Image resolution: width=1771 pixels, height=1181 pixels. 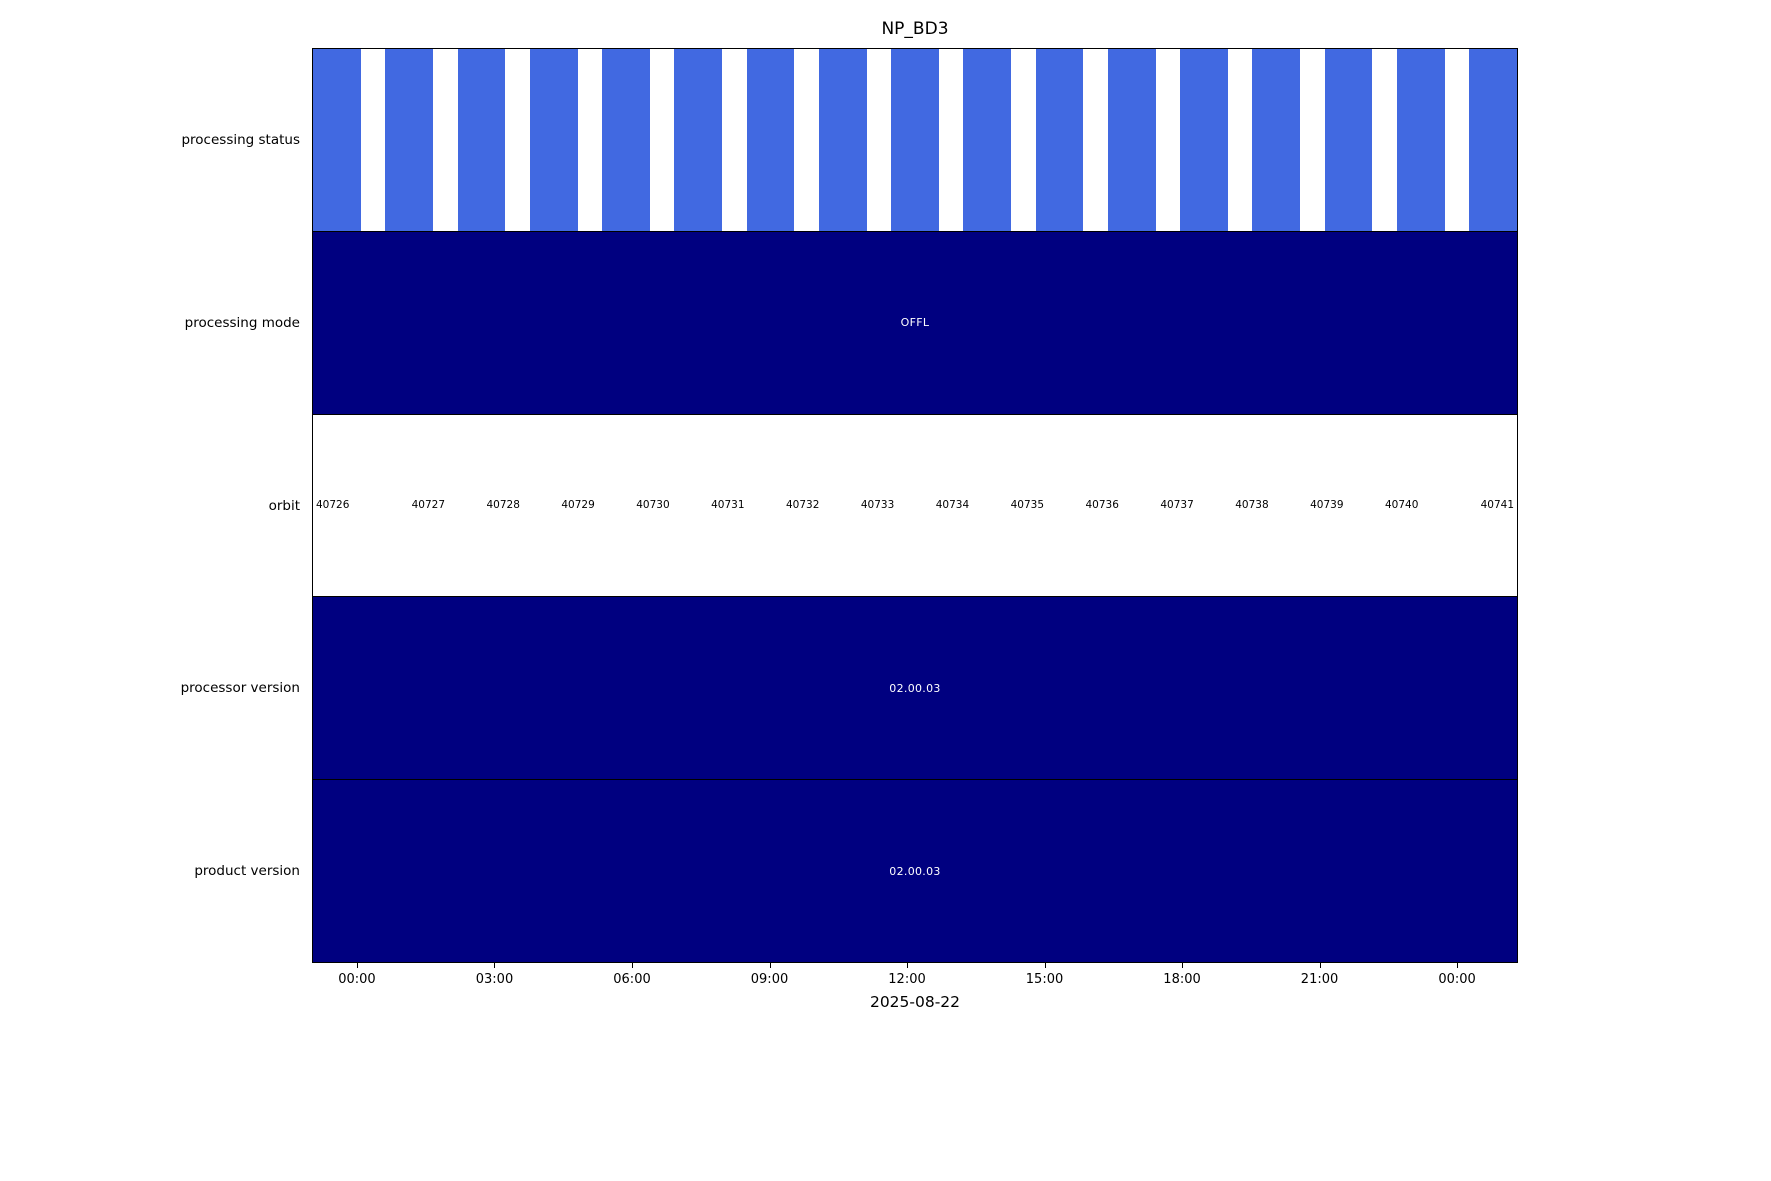 What do you see at coordinates (728, 505) in the screenshot?
I see `orbit-cell: 40731` at bounding box center [728, 505].